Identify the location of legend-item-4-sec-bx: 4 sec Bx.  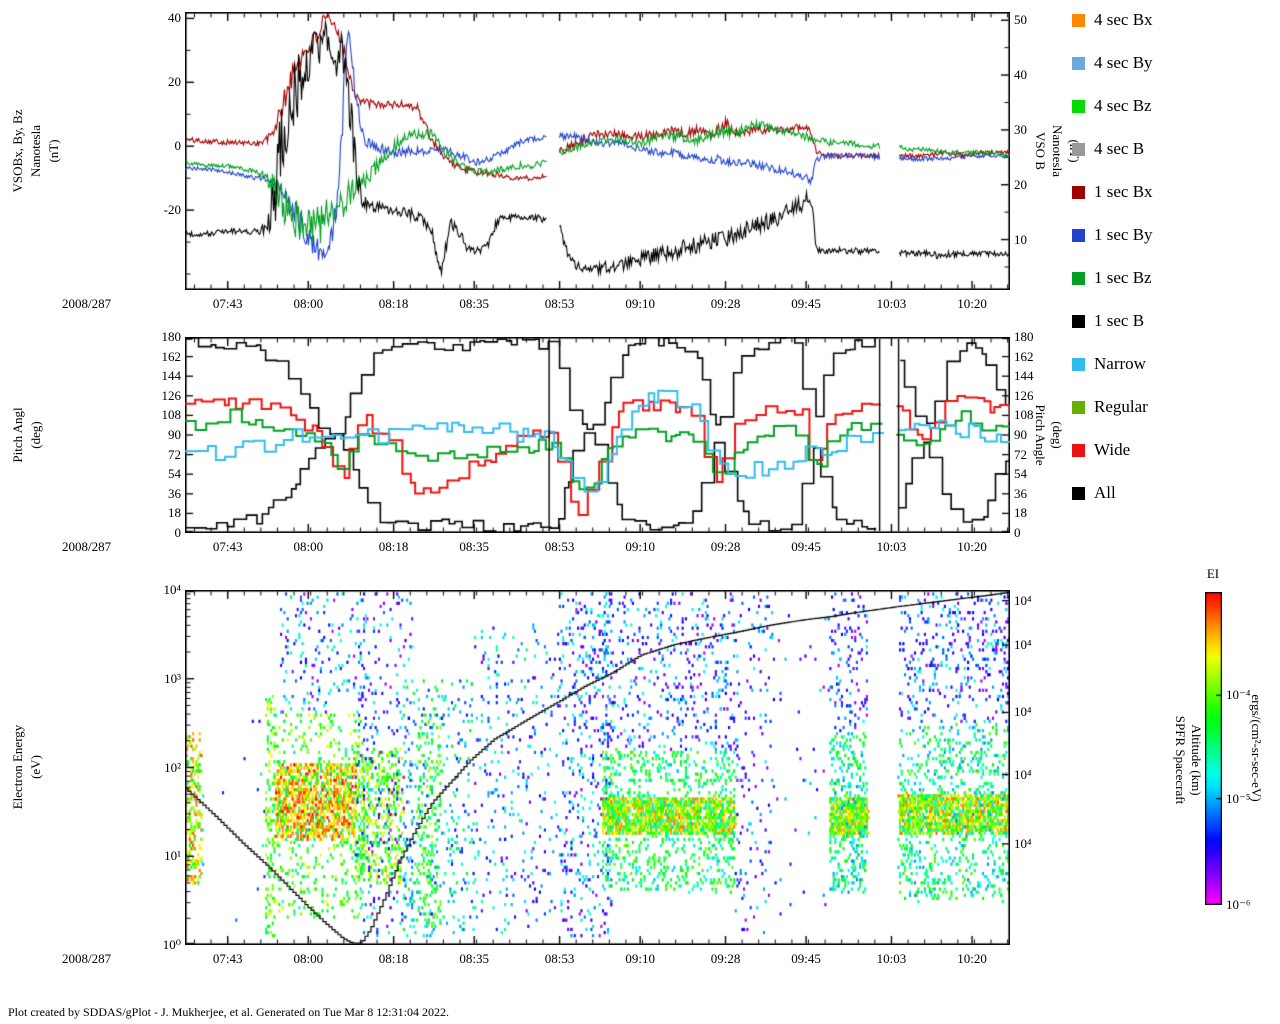
(1112, 20).